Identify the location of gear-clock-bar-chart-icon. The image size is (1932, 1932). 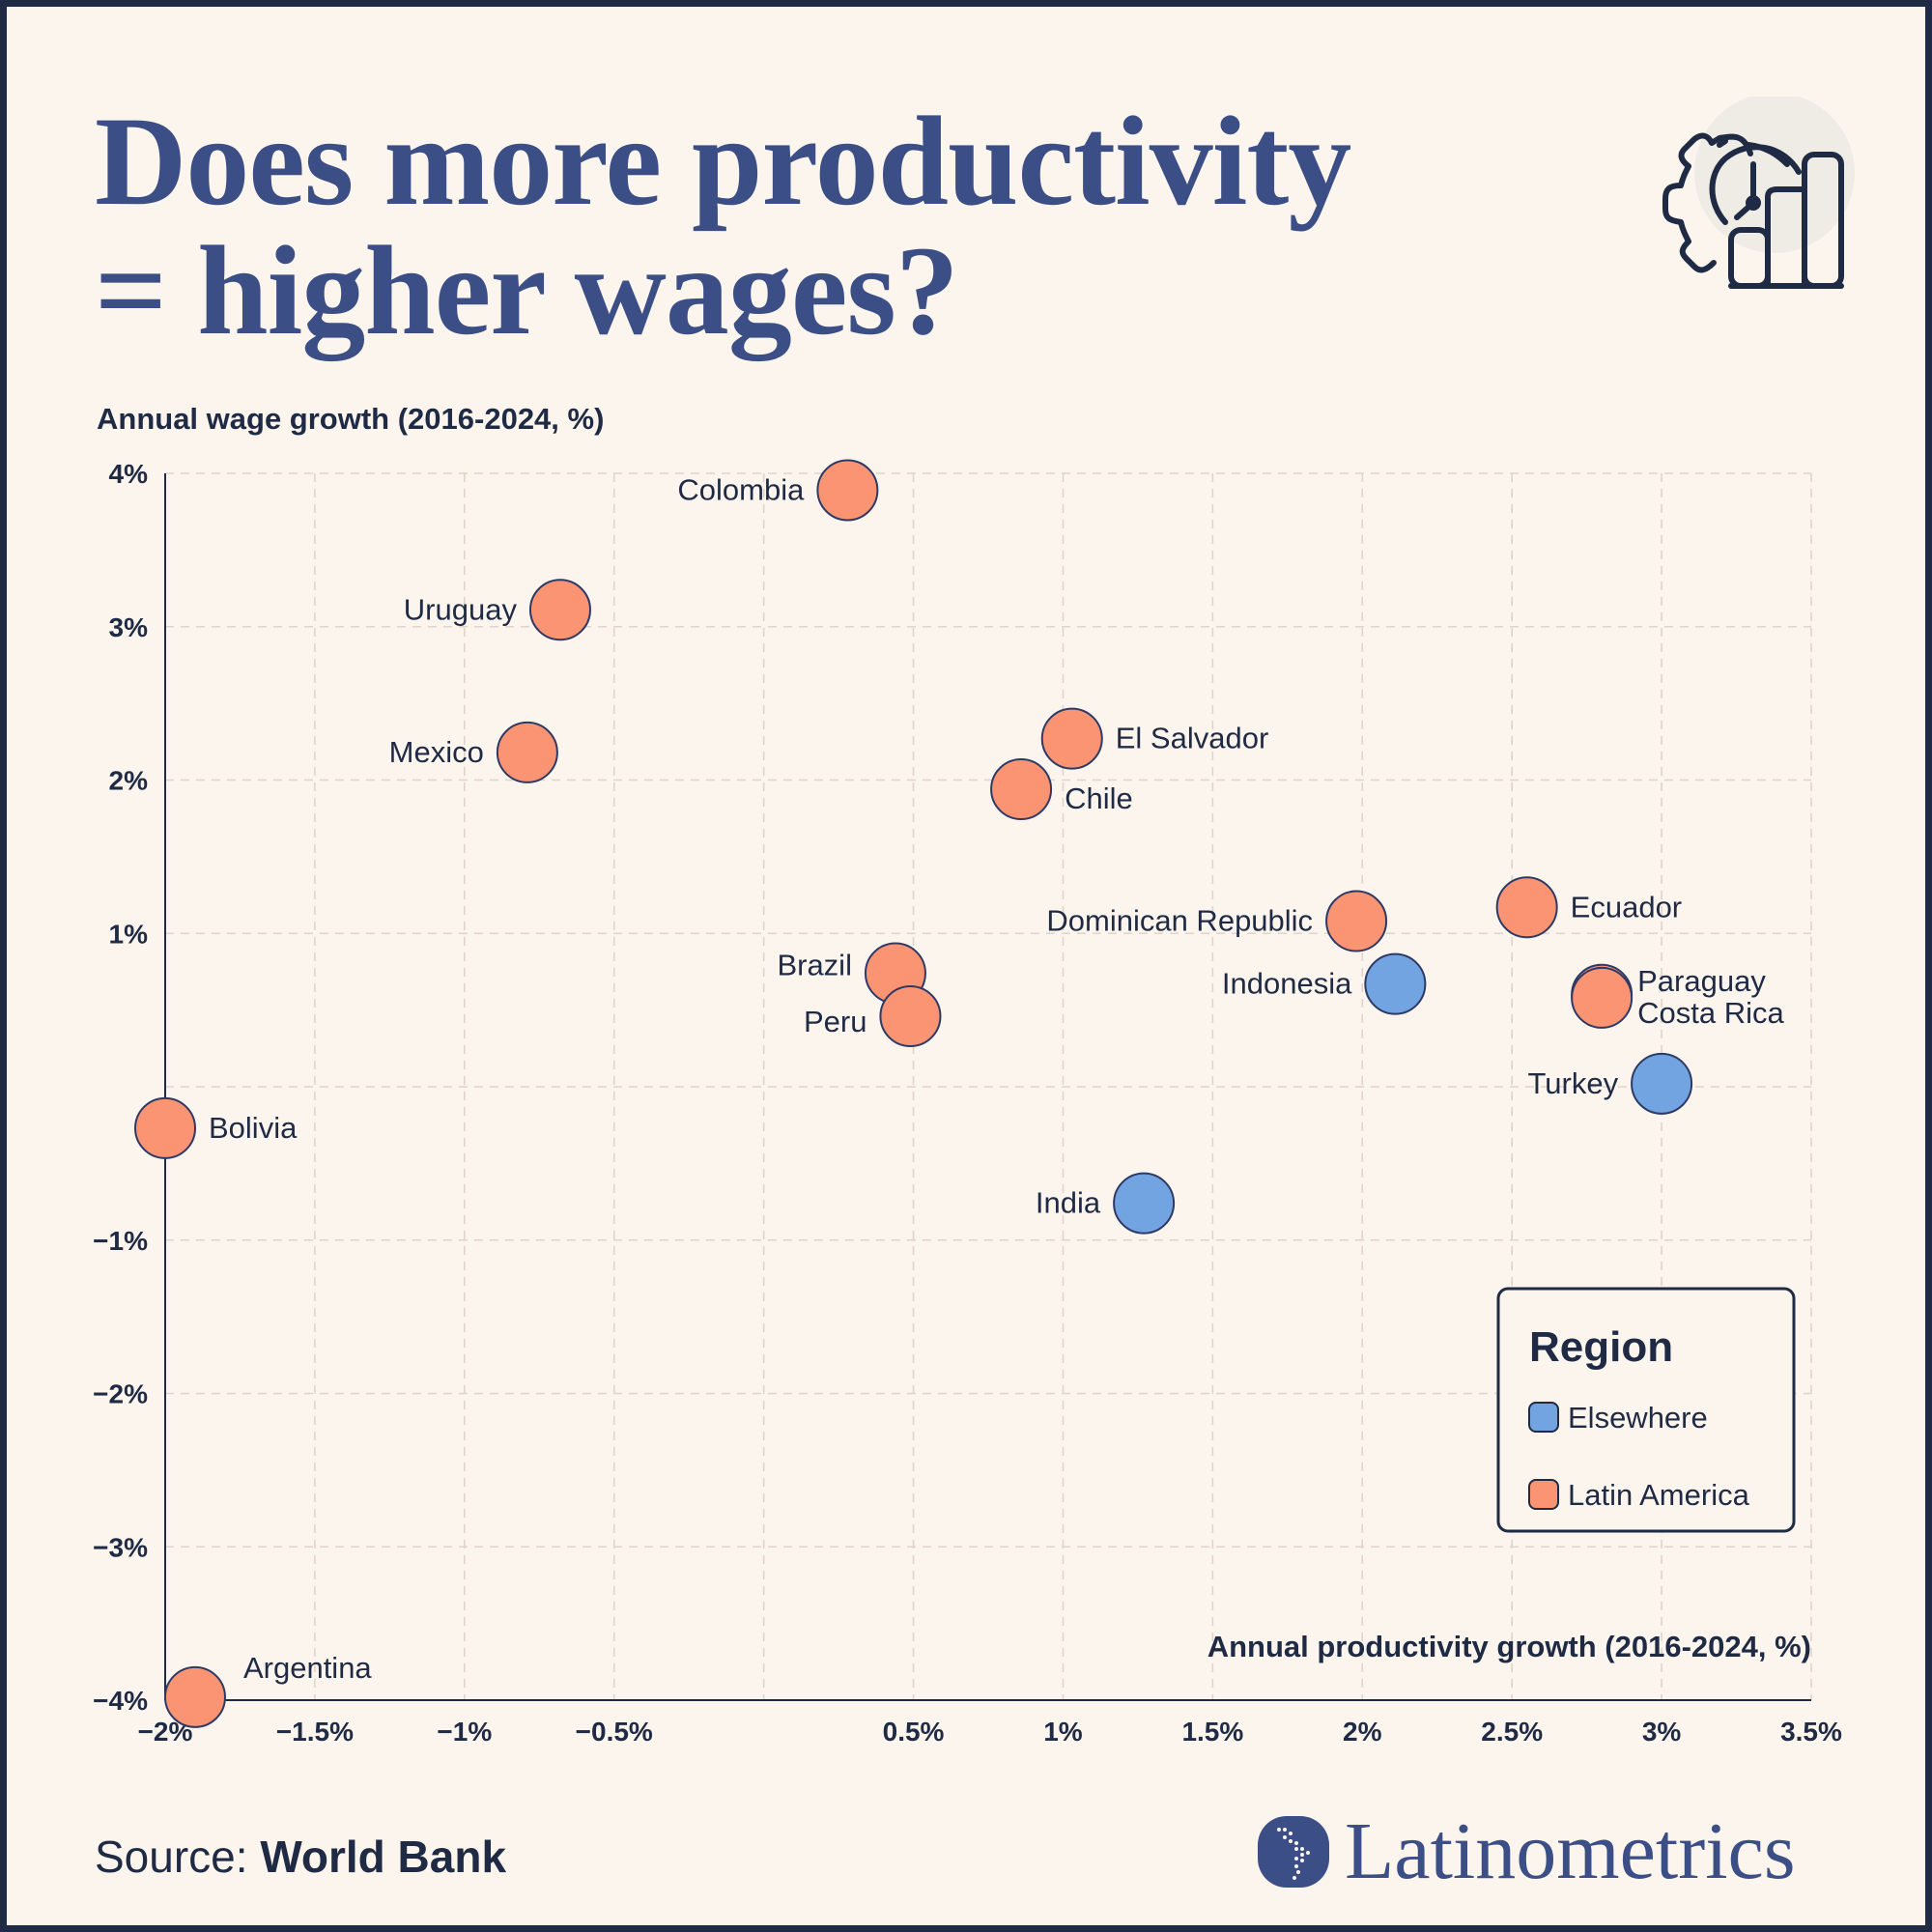
(1748, 198).